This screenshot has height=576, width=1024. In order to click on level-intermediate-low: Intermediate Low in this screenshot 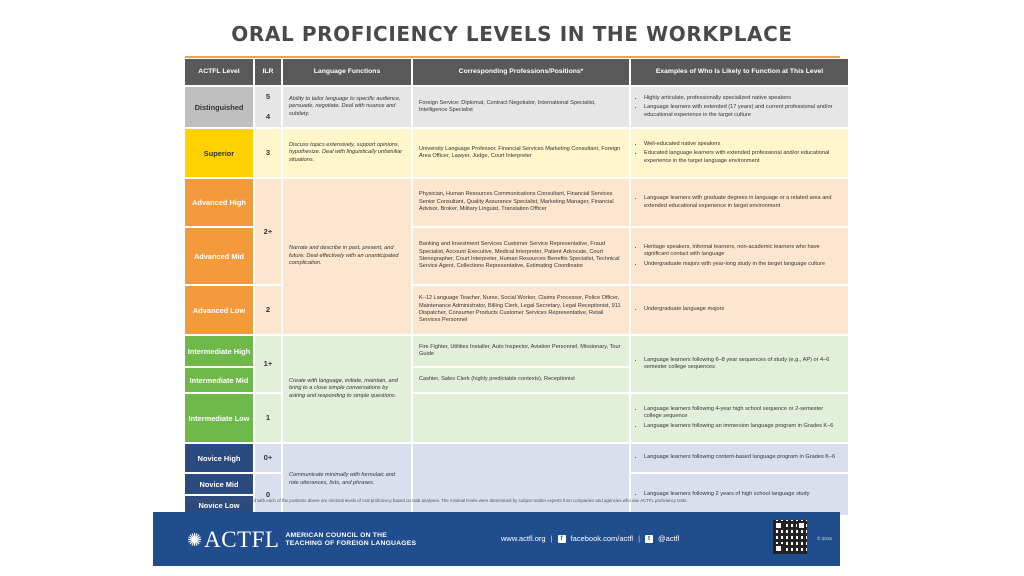, I will do `click(219, 418)`.